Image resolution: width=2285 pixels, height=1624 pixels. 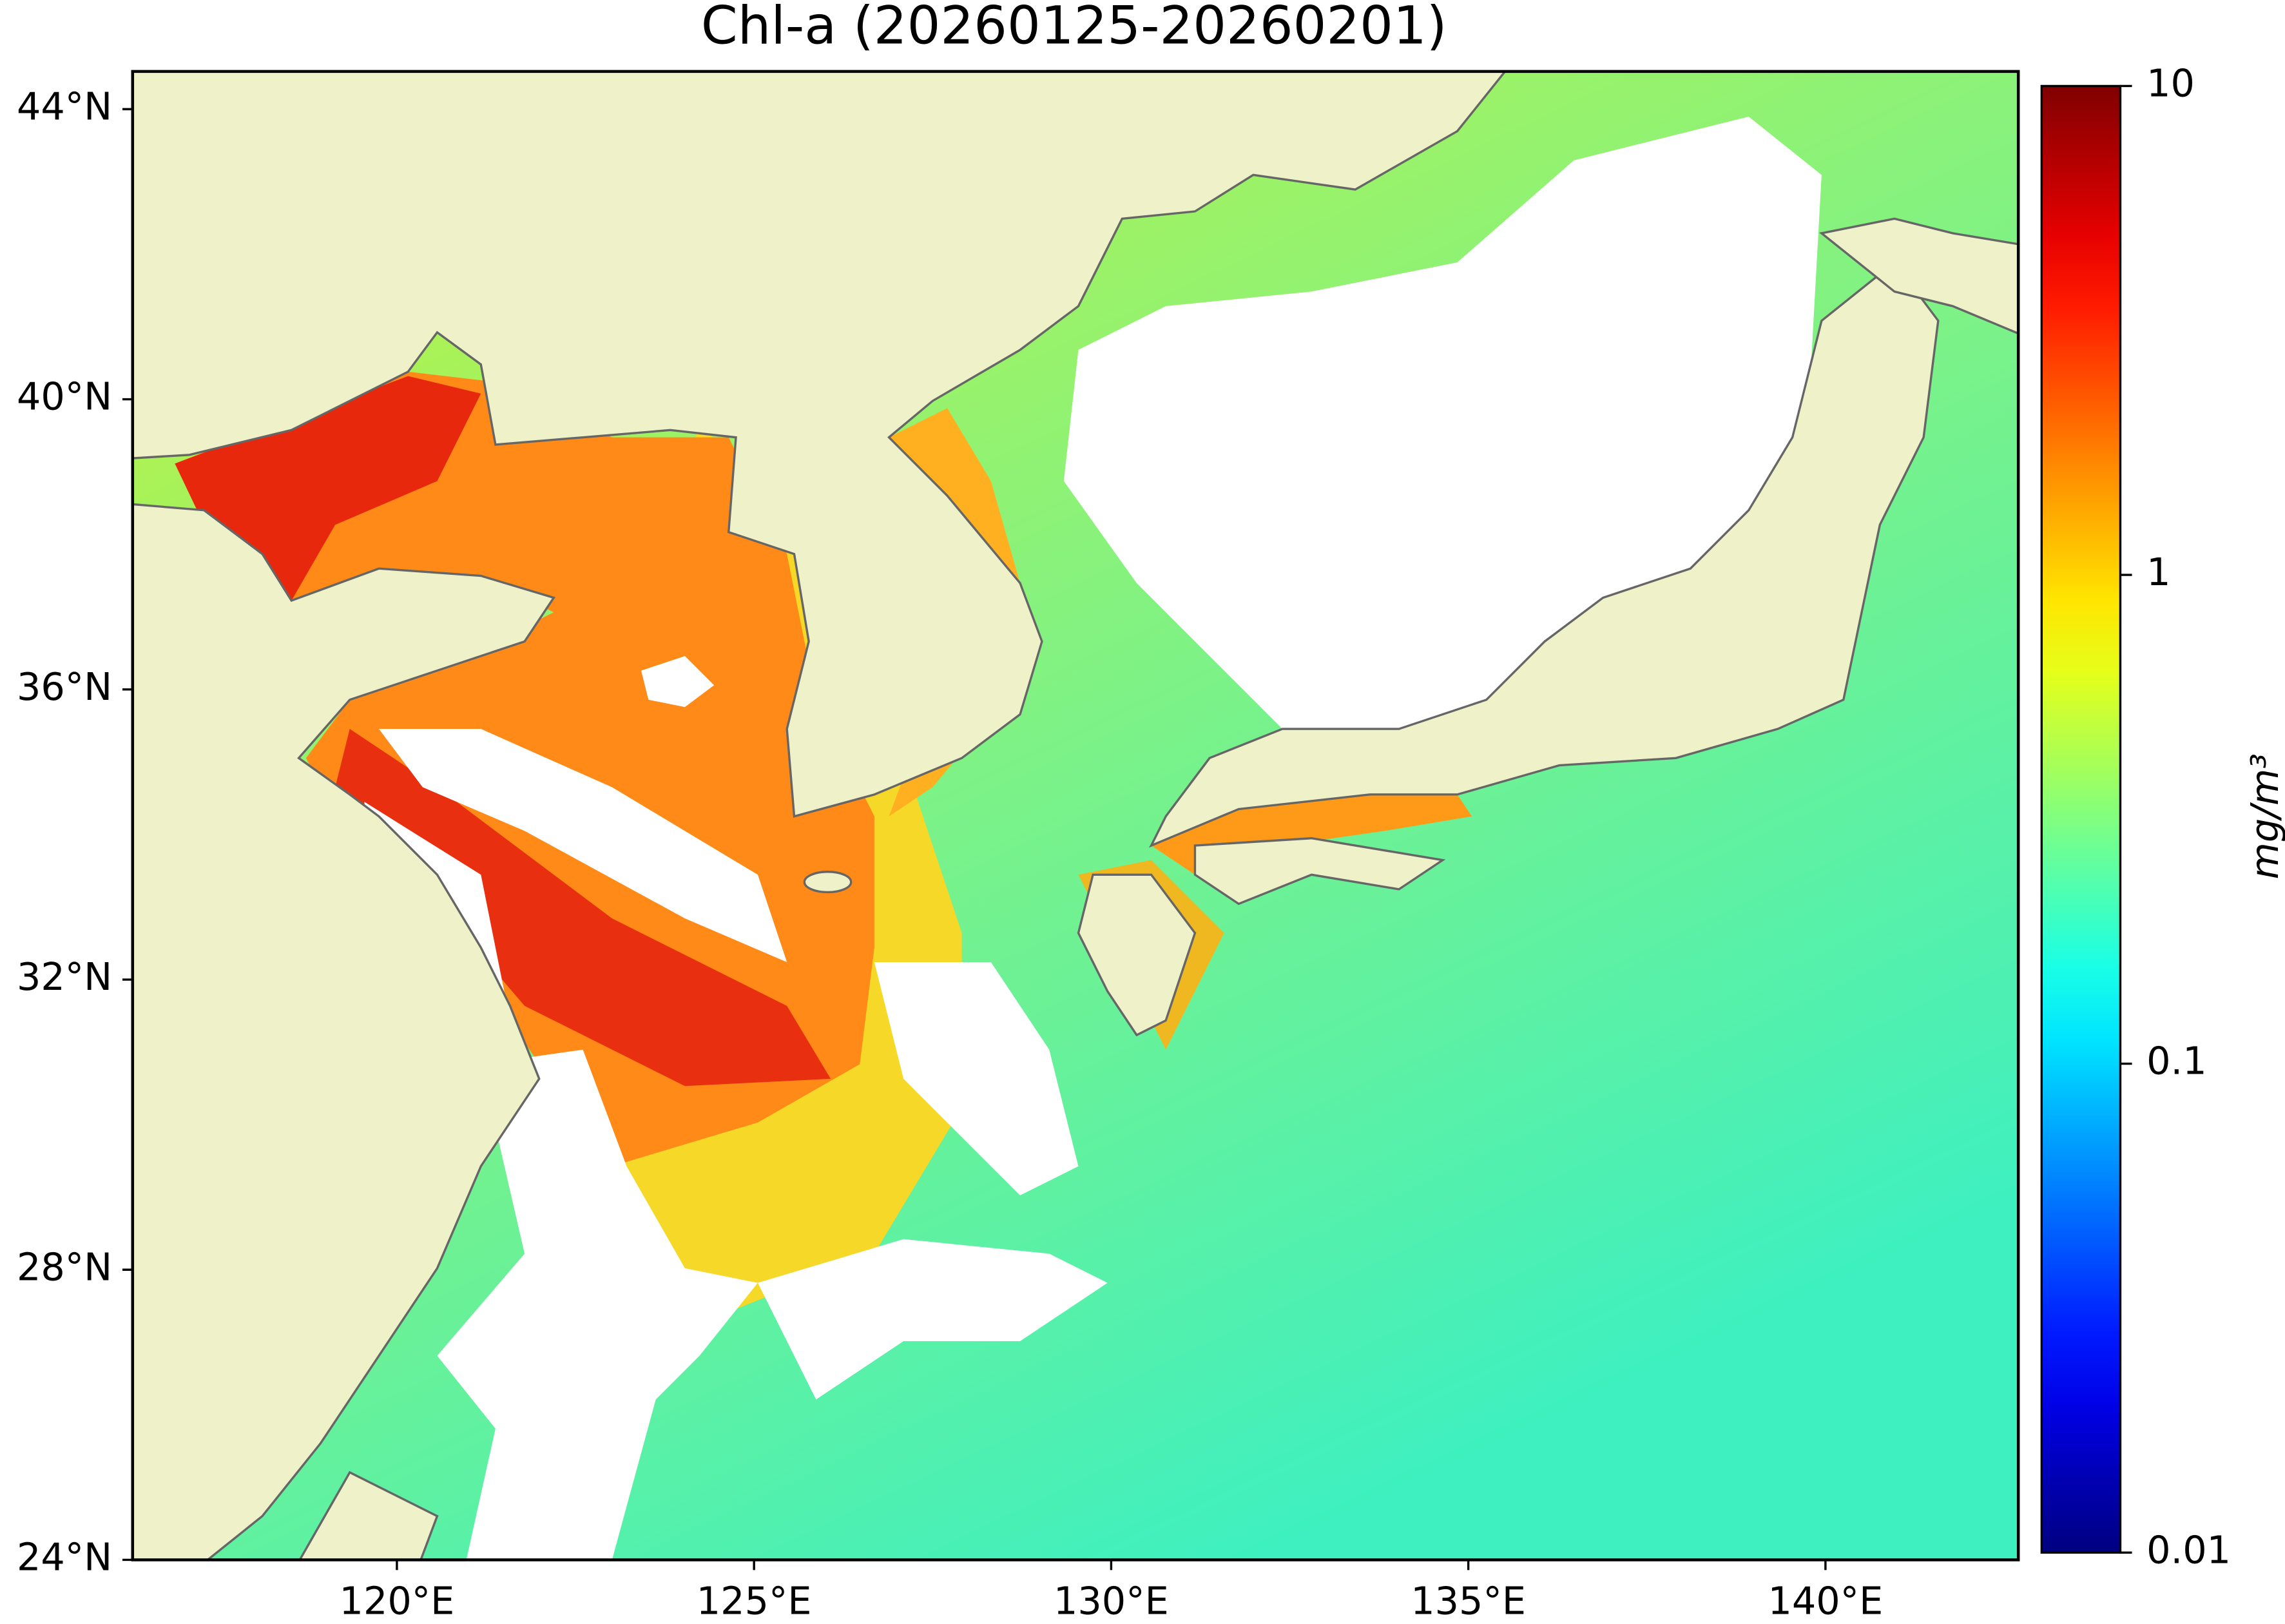 I want to click on map-title: Chl-a (20260125-20260201), so click(x=1074, y=29).